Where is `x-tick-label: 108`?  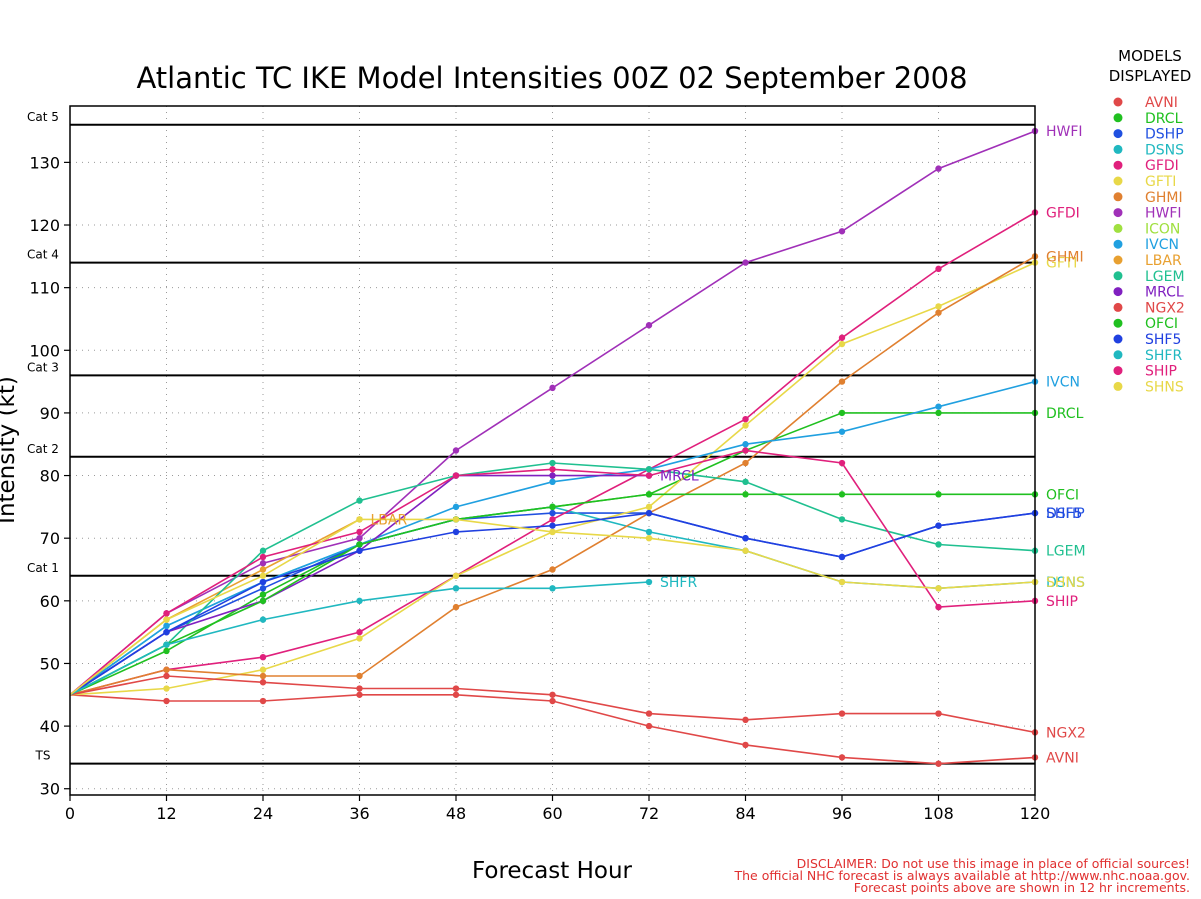 x-tick-label: 108 is located at coordinates (938, 813).